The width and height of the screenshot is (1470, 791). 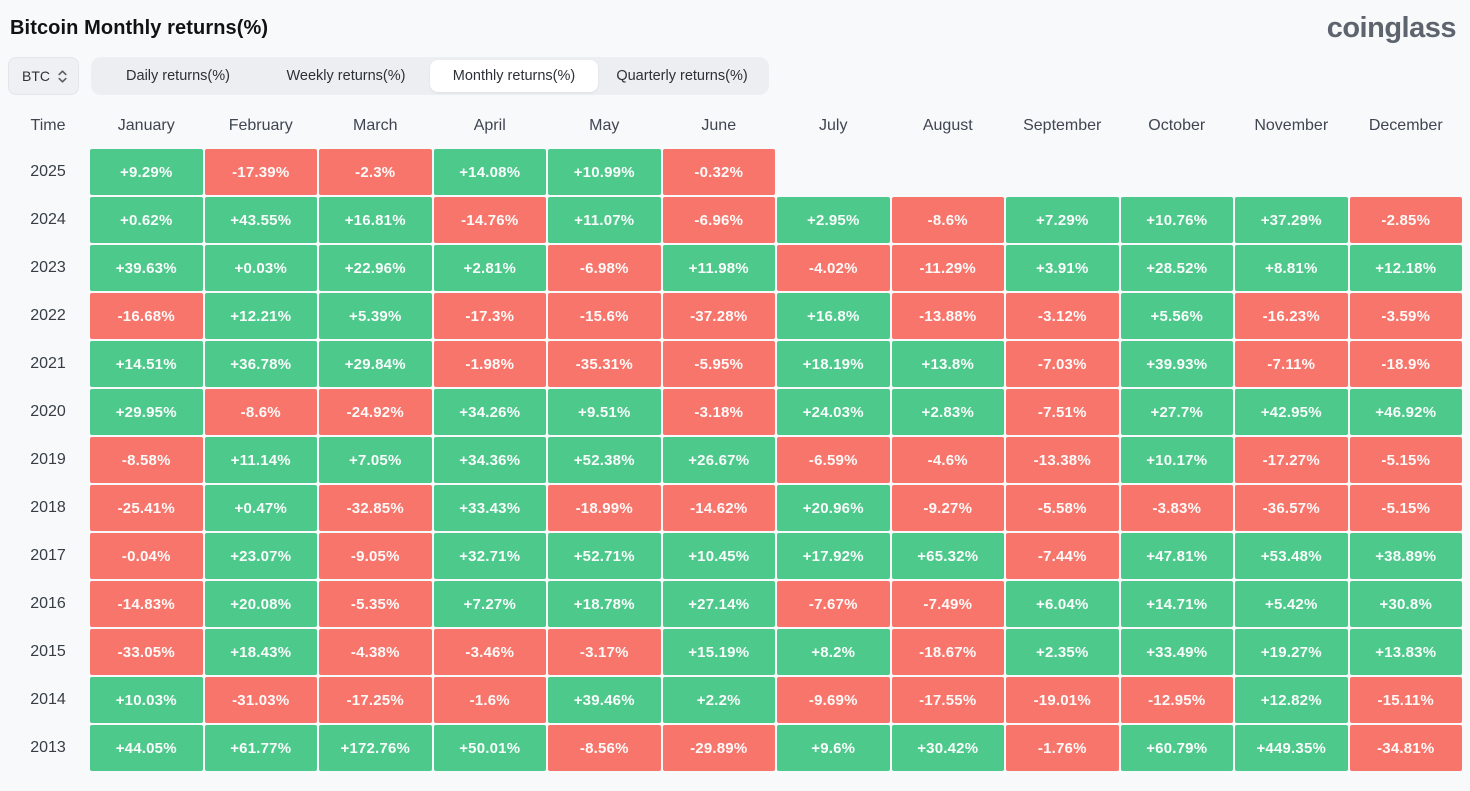 What do you see at coordinates (833, 316) in the screenshot?
I see `return-cell: +16.8%` at bounding box center [833, 316].